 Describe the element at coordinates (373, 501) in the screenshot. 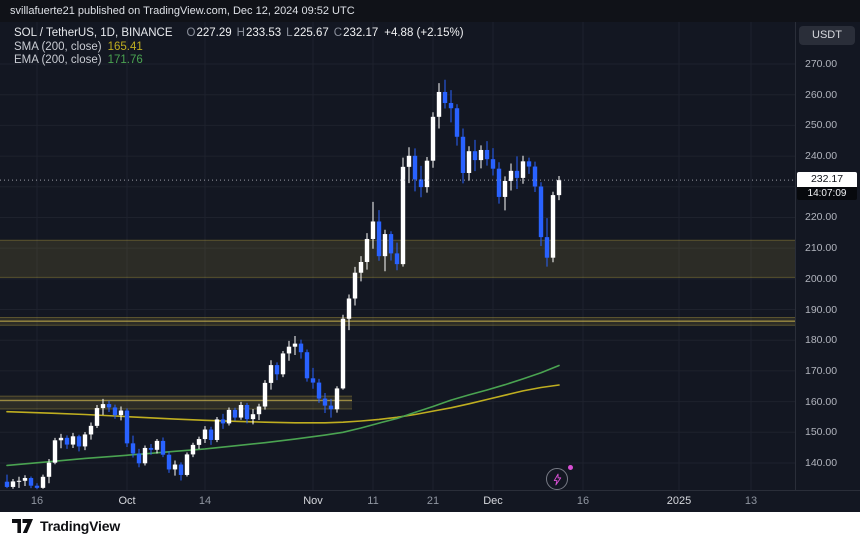

I see `time-axis-label: 11` at that location.